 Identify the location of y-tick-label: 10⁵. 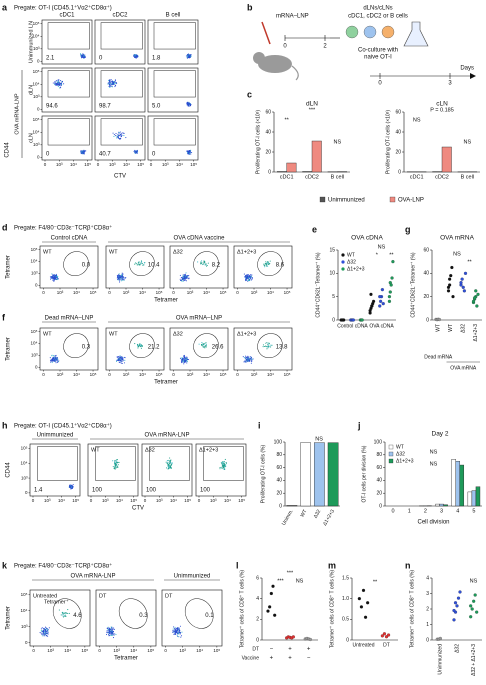
(36, 23).